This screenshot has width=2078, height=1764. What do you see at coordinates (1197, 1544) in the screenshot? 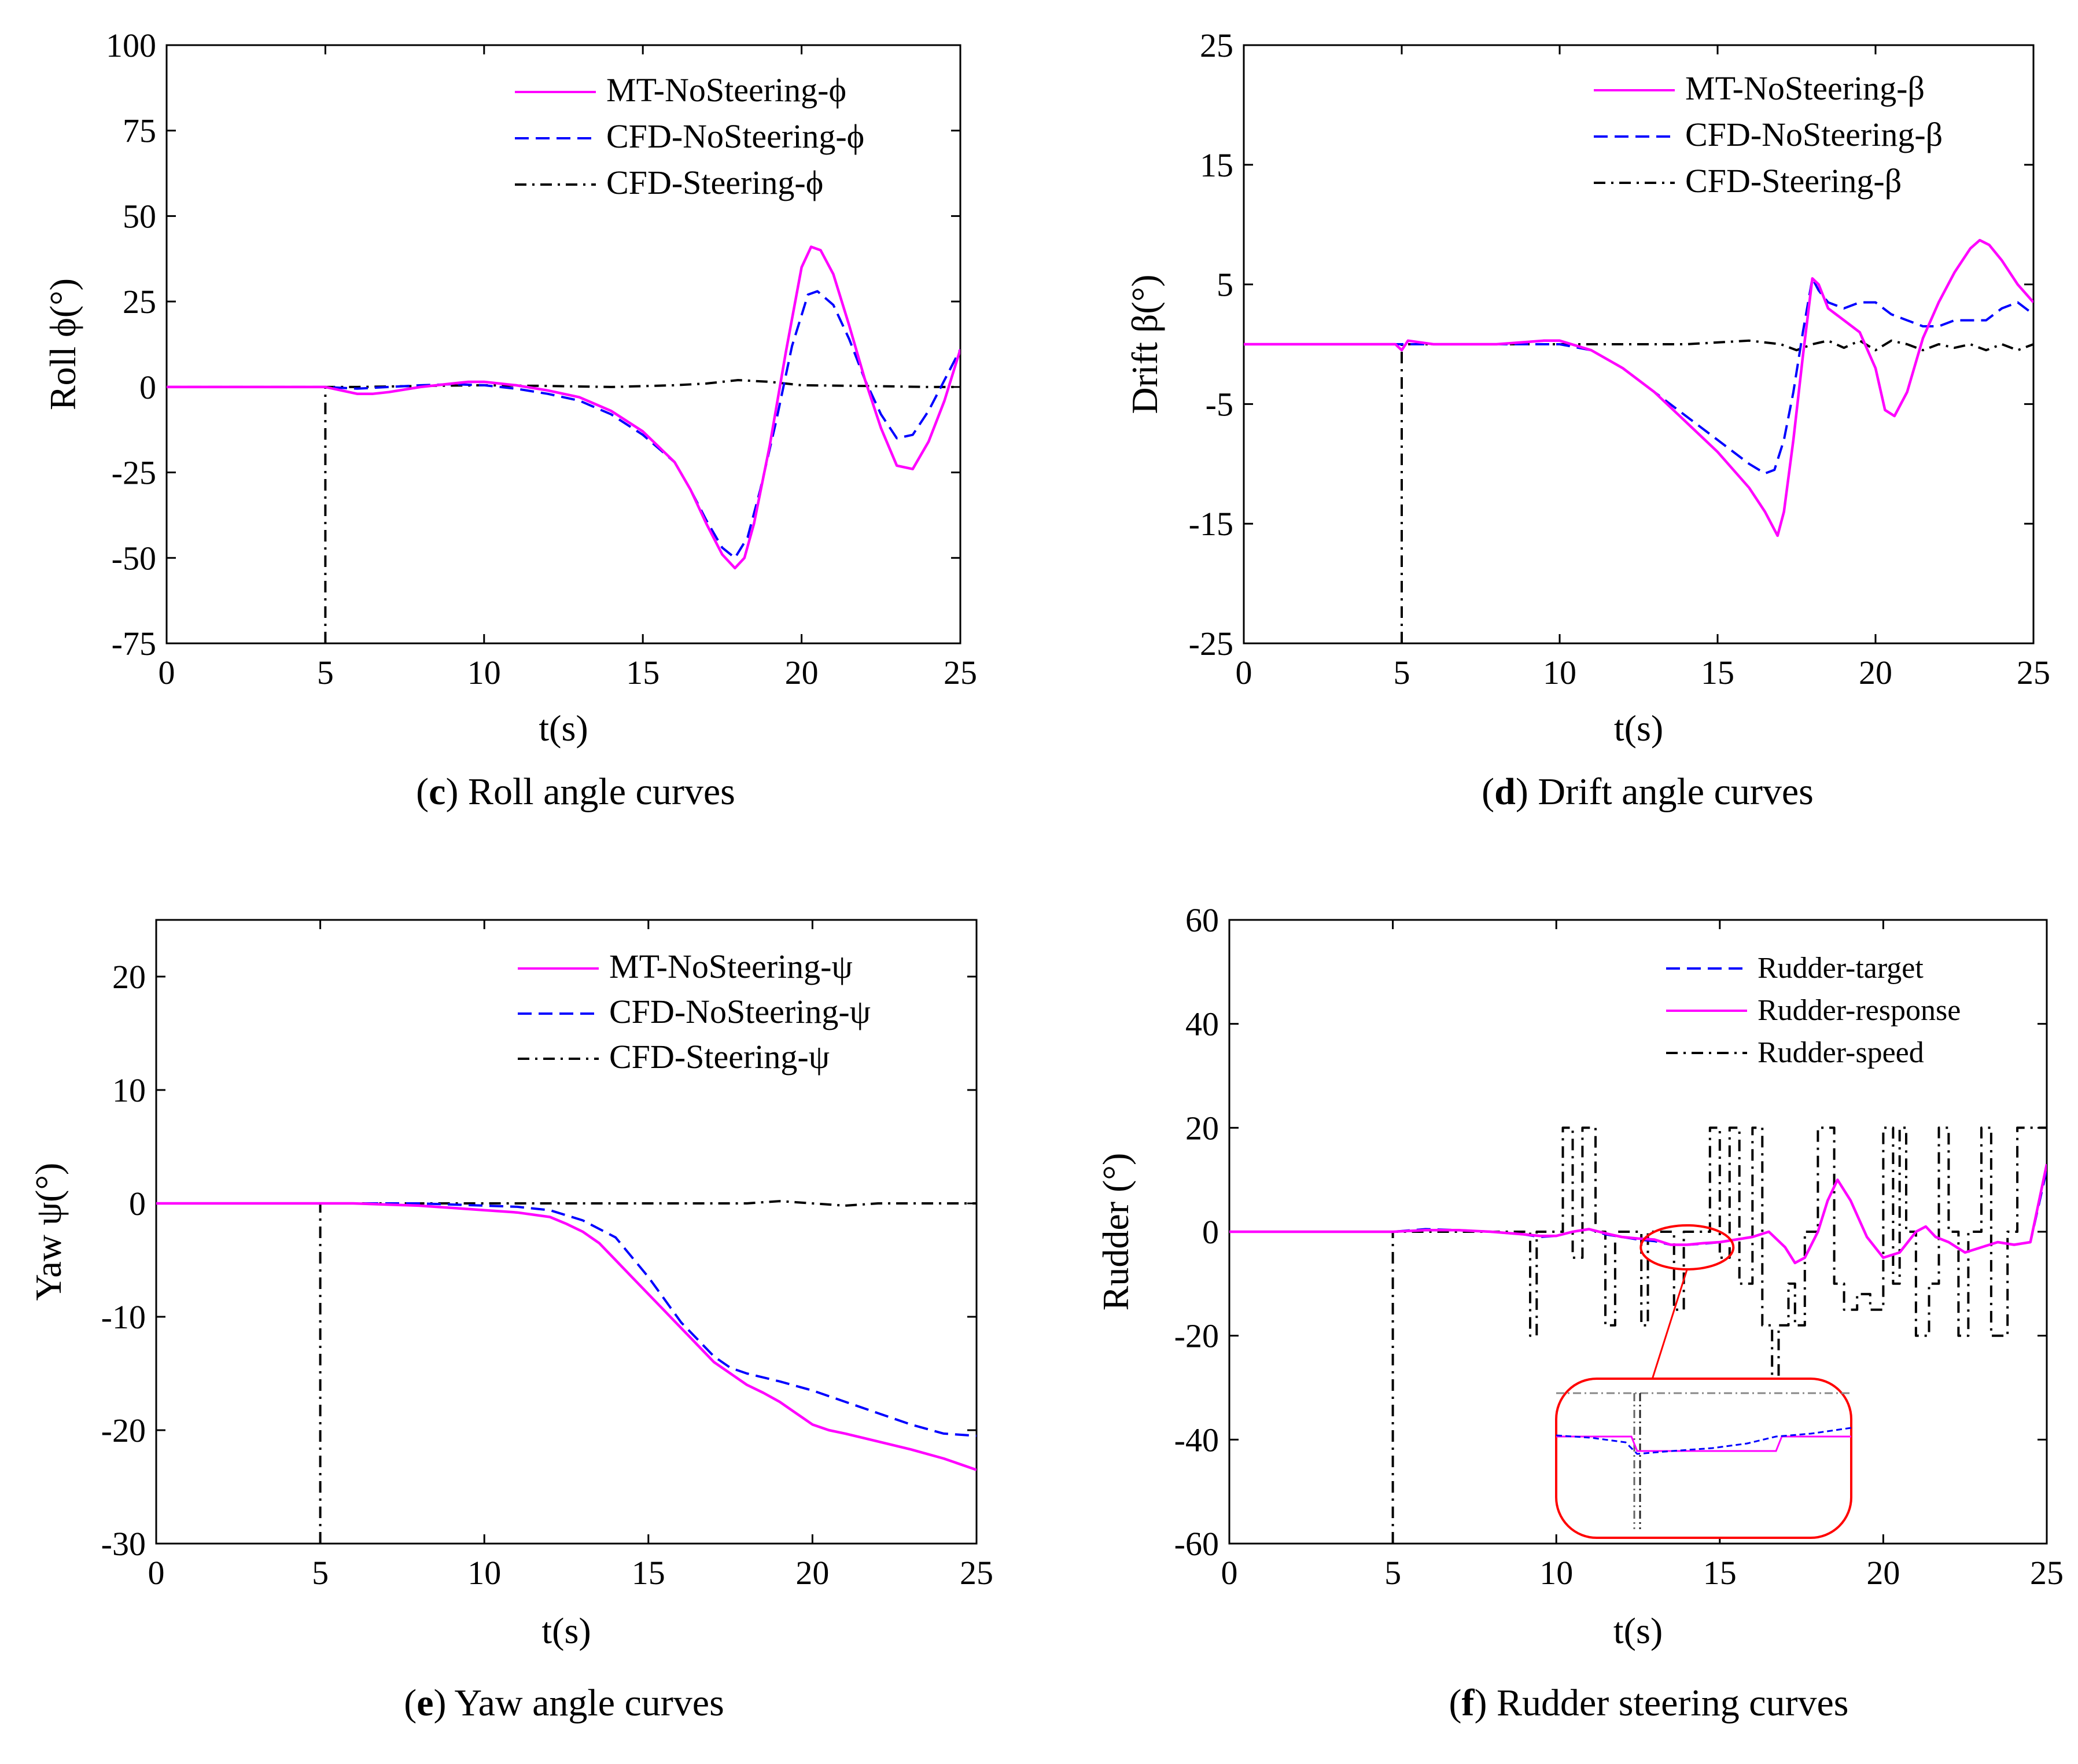
I see `y-tick-label: -60` at bounding box center [1197, 1544].